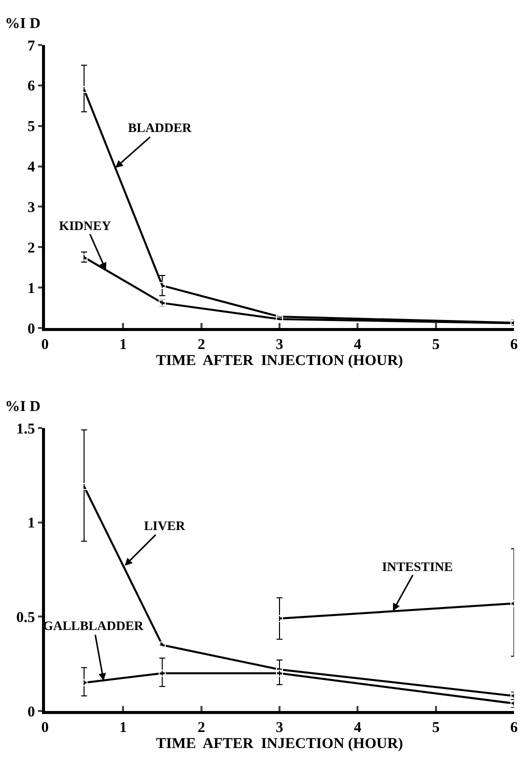  What do you see at coordinates (160, 127) in the screenshot?
I see `annotation: BLADDER` at bounding box center [160, 127].